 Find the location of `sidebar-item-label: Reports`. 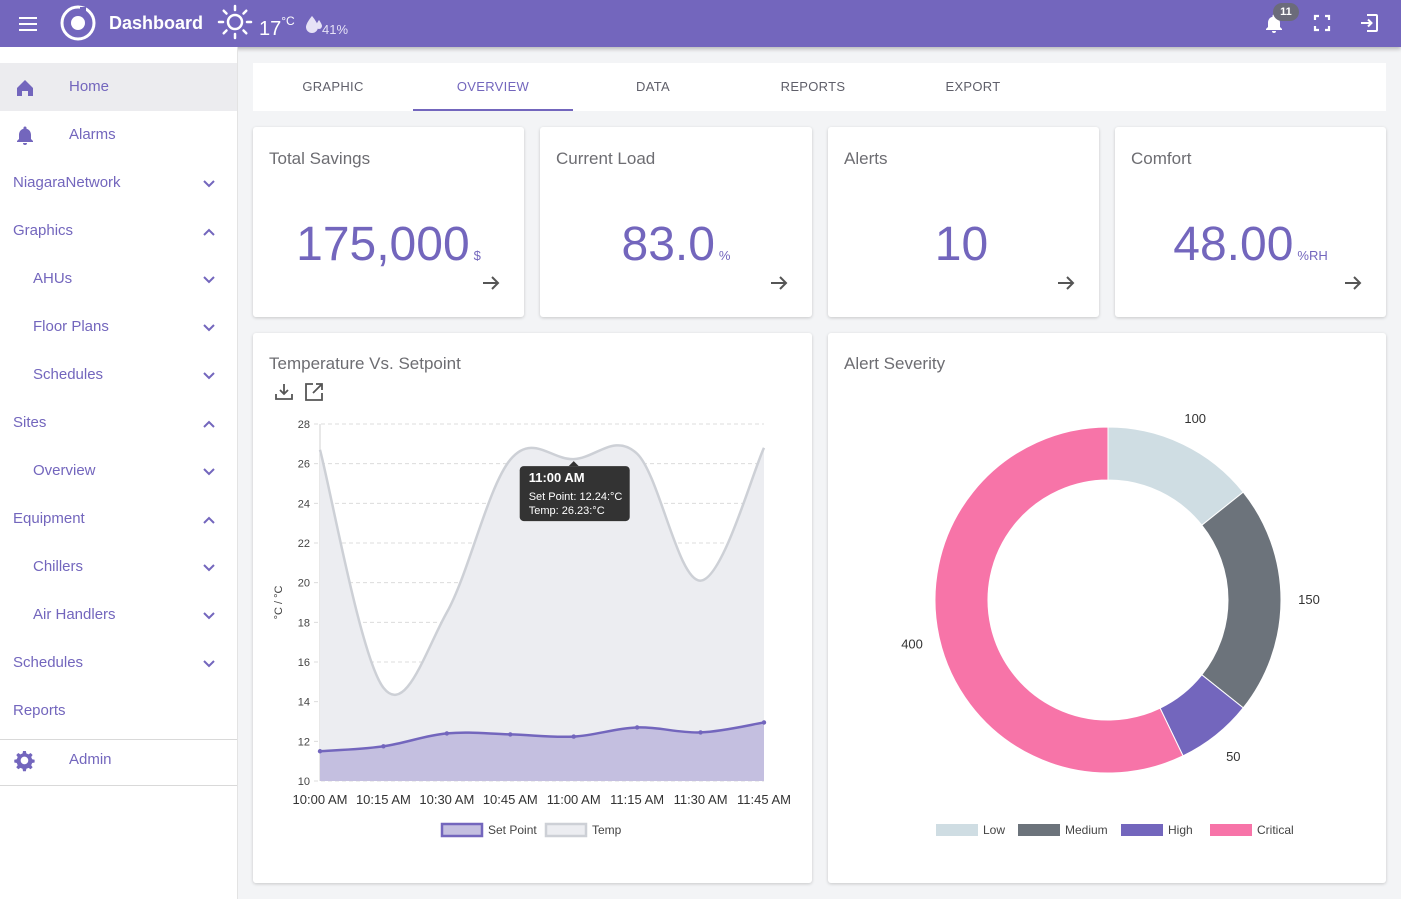

sidebar-item-label: Reports is located at coordinates (39, 710).